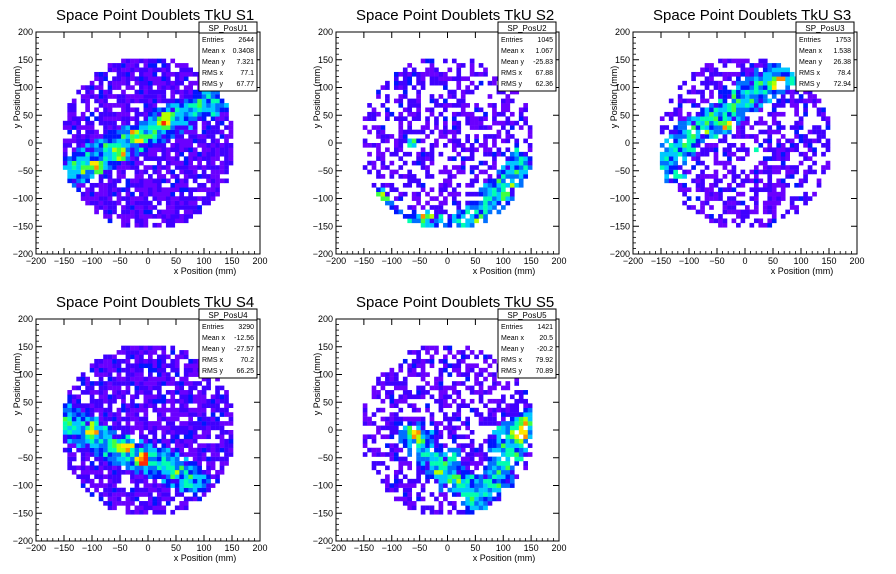 This screenshot has width=896, height=574. I want to click on y-tick-label: −150, so click(23, 513).